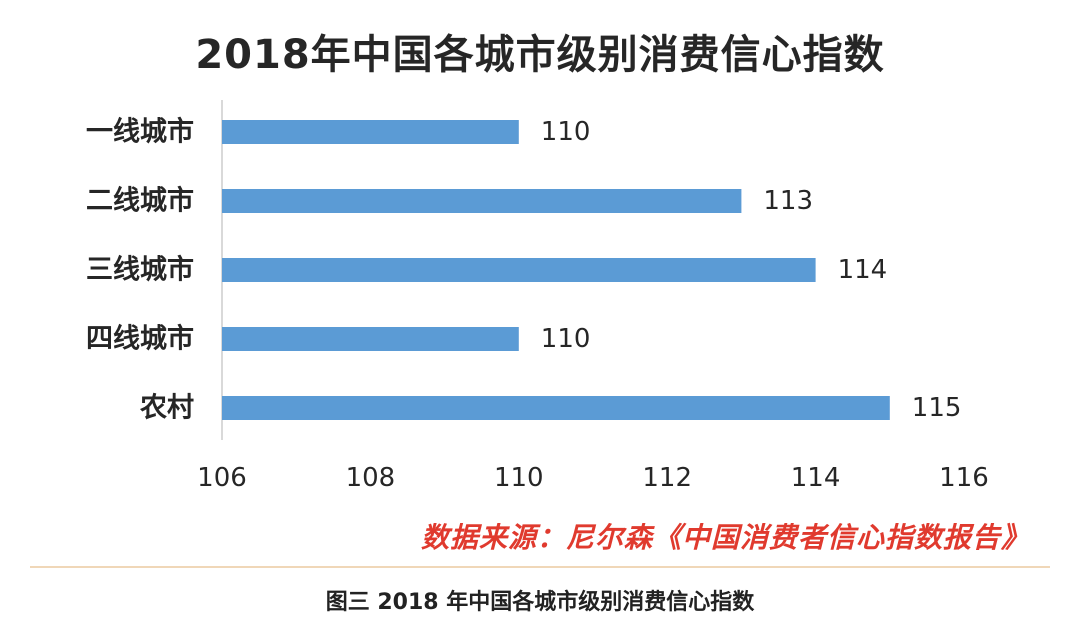 This screenshot has width=1080, height=628. Describe the element at coordinates (519, 478) in the screenshot. I see `x-tick-label: 110` at that location.